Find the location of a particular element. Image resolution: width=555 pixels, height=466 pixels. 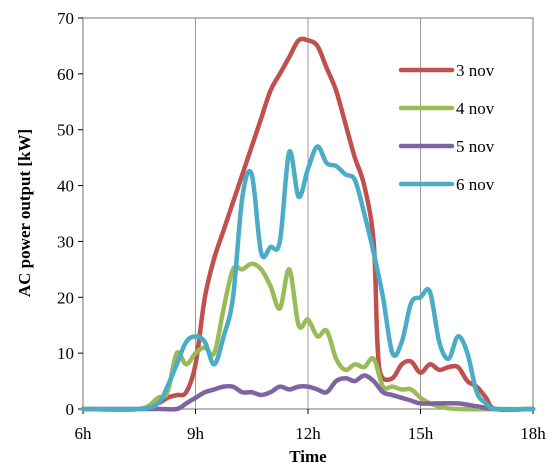

legend-label-3: 5 nov is located at coordinates (475, 146).